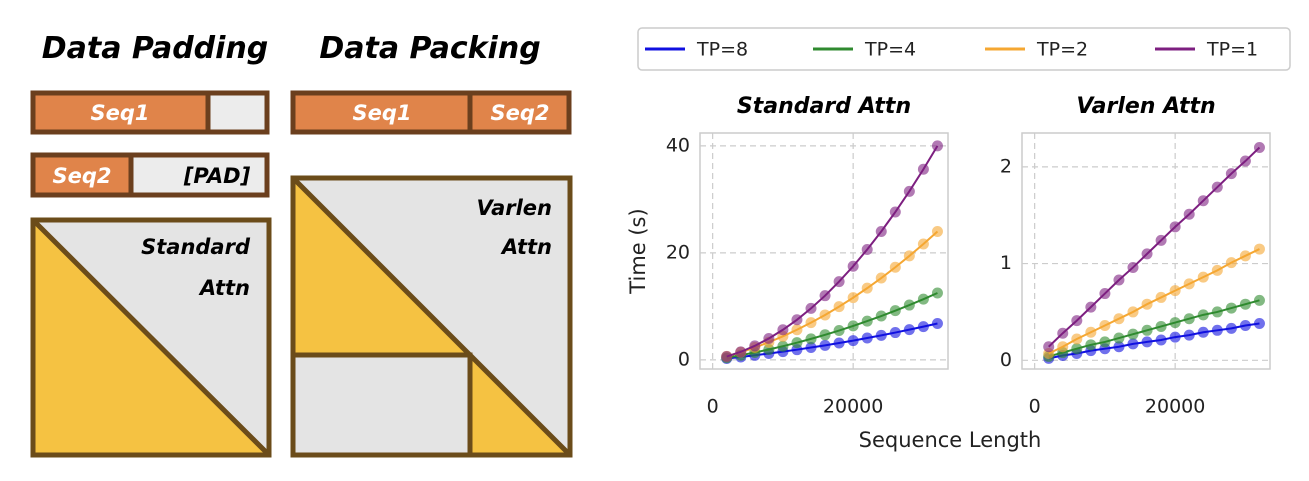 This screenshot has height=481, width=1309. I want to click on chart-title: Standard Attn, so click(824, 106).